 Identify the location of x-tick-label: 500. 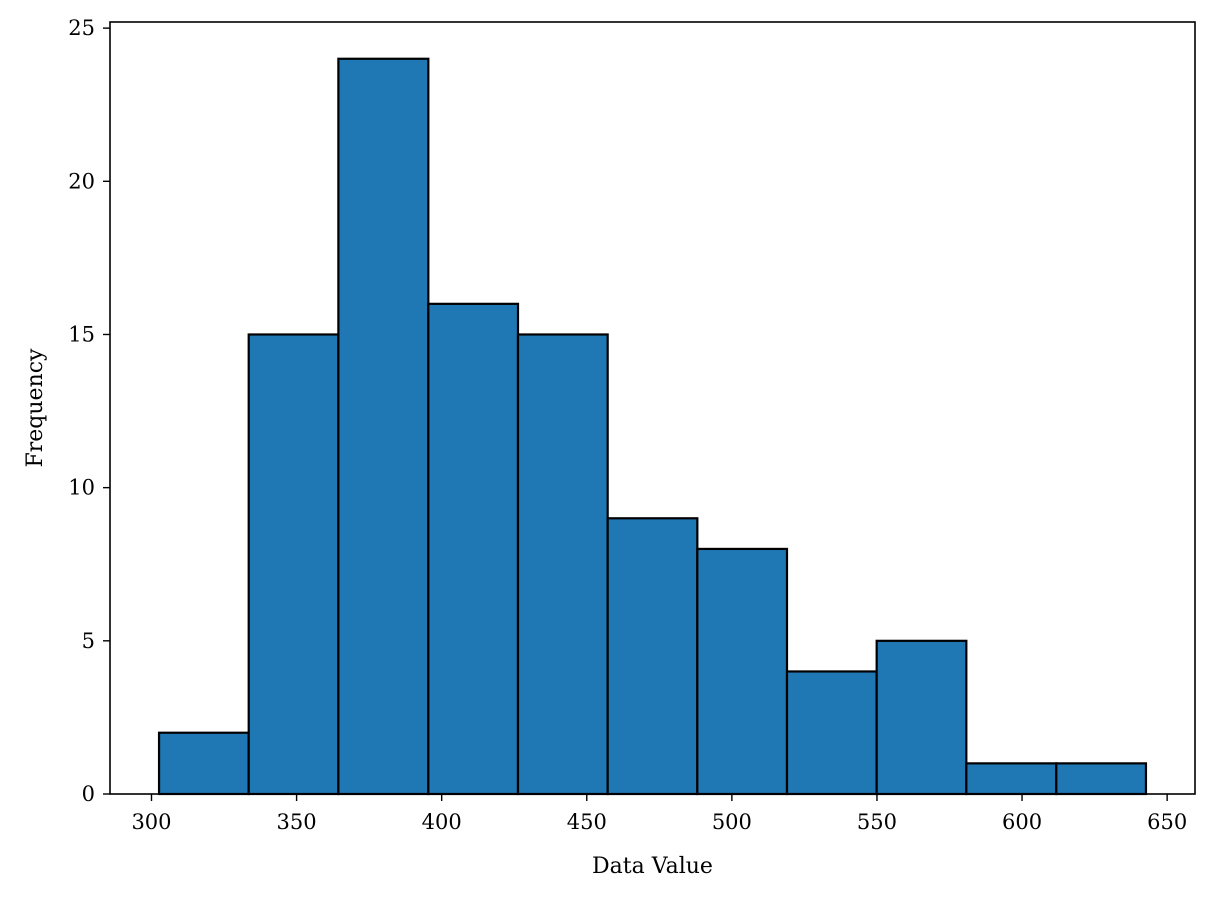
(732, 822).